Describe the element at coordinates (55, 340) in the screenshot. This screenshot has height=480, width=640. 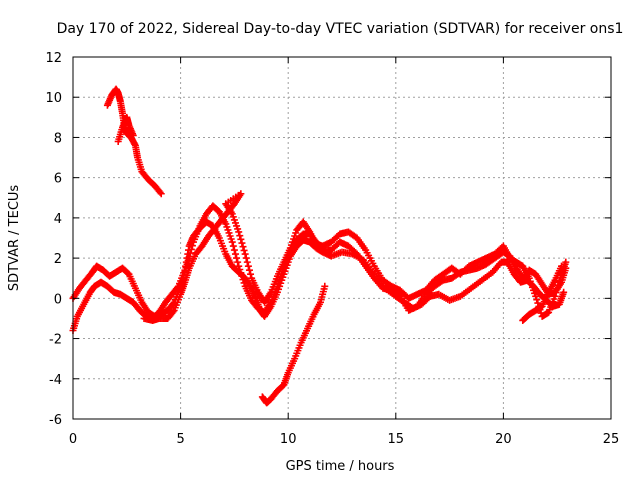
I see `y-tick-label: -2` at that location.